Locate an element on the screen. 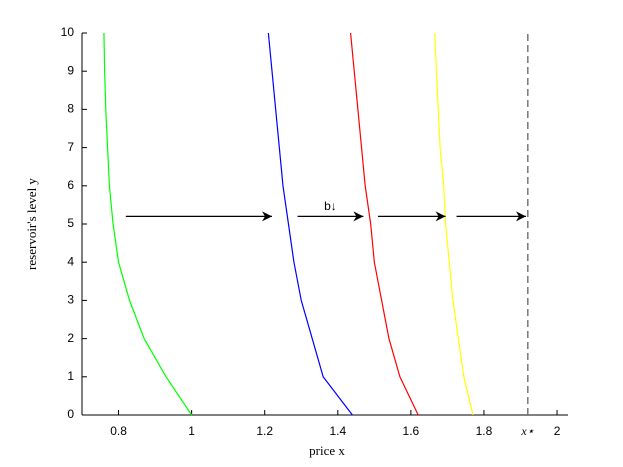  y-tick-label: 10 is located at coordinates (68, 32).